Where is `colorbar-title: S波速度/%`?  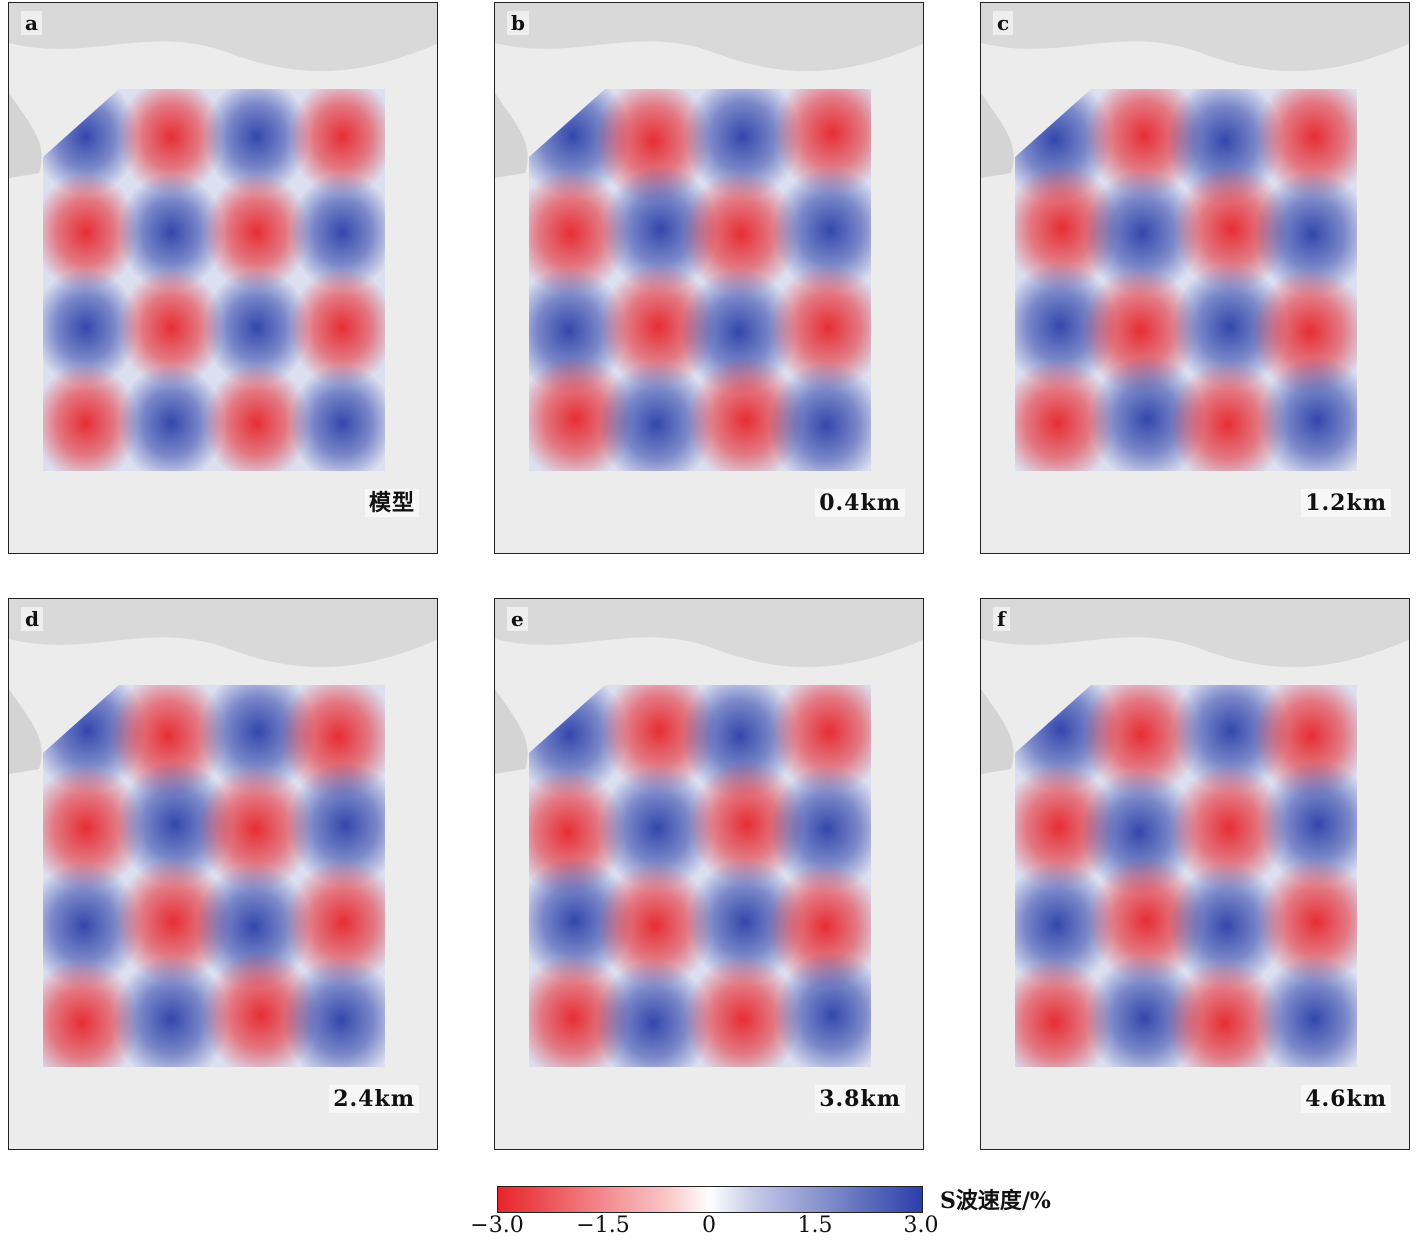
colorbar-title: S波速度/% is located at coordinates (995, 1201).